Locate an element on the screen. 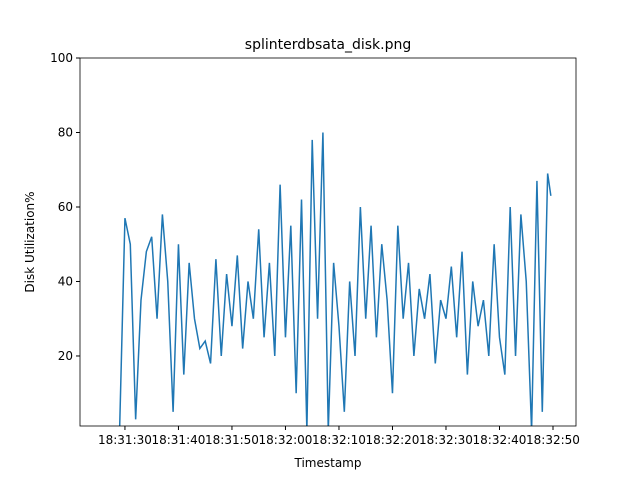 The width and height of the screenshot is (640, 484). x-tick-label: 18:31:30 is located at coordinates (125, 440).